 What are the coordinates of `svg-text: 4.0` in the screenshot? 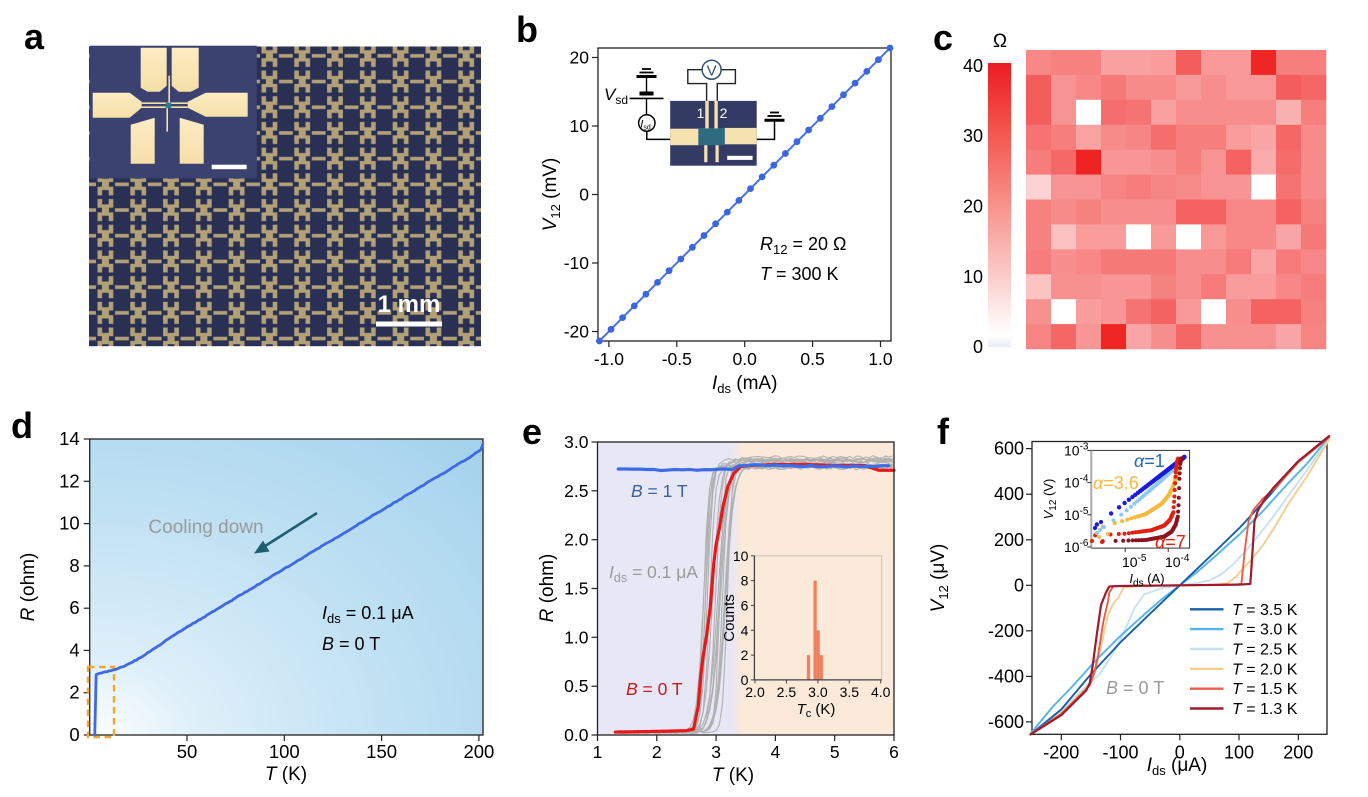 It's located at (881, 692).